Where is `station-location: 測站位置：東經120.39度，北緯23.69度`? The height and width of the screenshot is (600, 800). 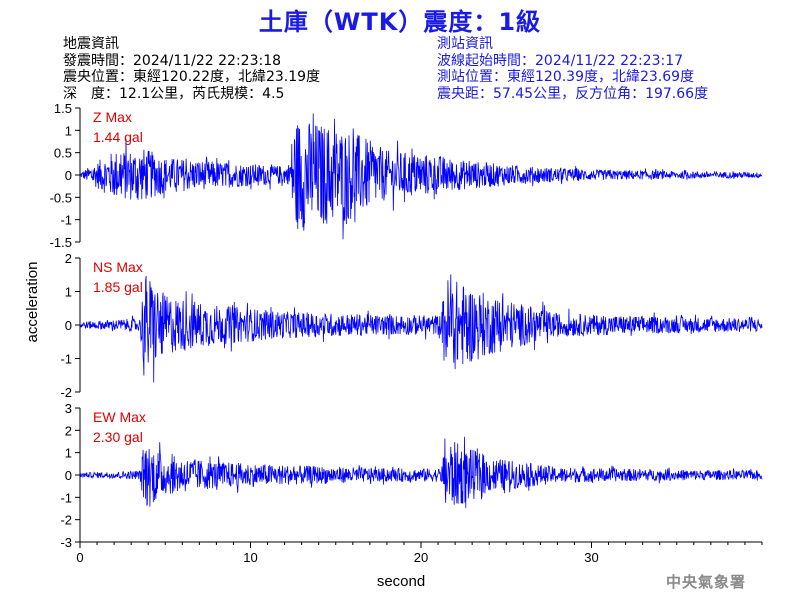 station-location: 測站位置：東經120.39度，北緯23.69度 is located at coordinates (566, 77).